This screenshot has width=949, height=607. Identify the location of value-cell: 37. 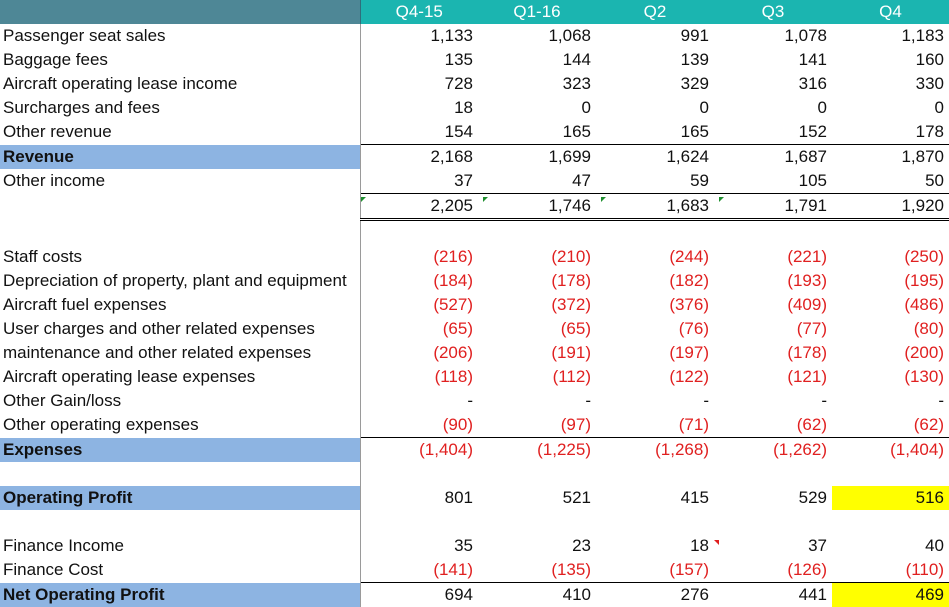
(773, 546).